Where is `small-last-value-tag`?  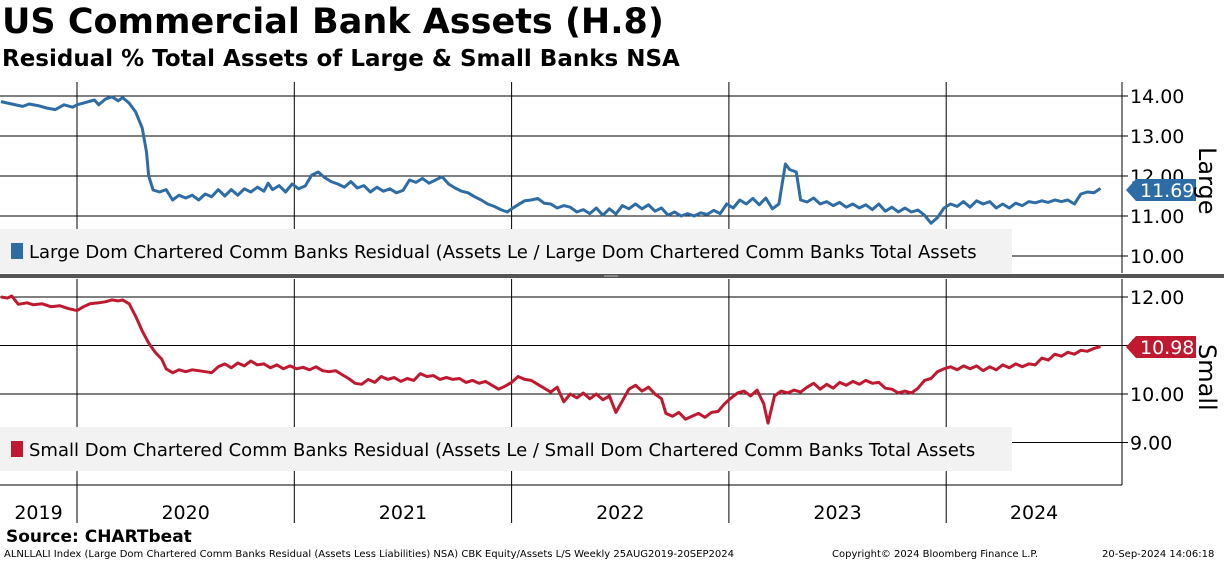
small-last-value-tag is located at coordinates (1161, 347).